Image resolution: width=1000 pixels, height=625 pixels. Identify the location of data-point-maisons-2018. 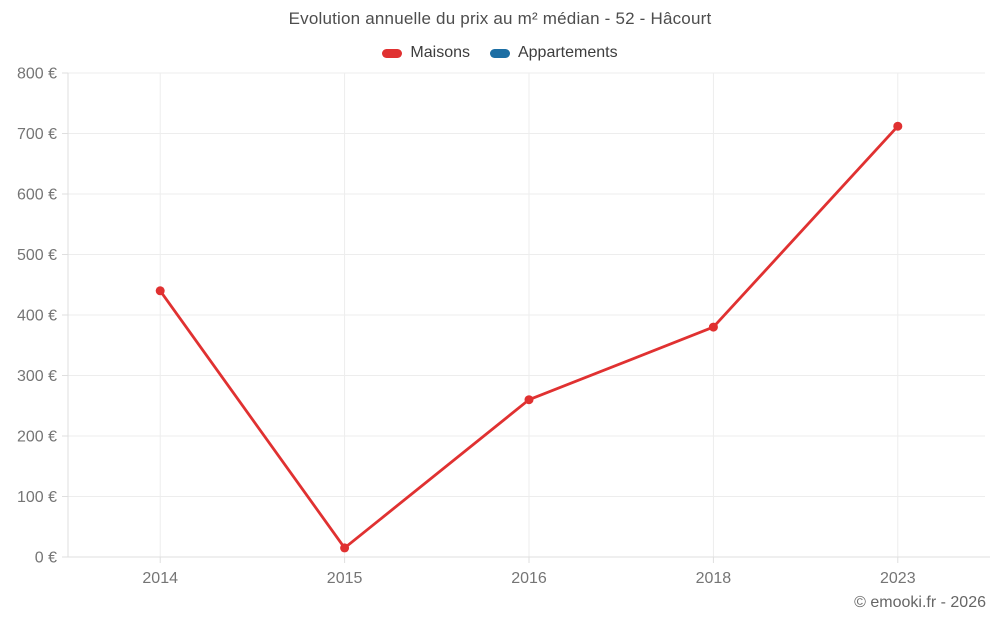
(713, 327).